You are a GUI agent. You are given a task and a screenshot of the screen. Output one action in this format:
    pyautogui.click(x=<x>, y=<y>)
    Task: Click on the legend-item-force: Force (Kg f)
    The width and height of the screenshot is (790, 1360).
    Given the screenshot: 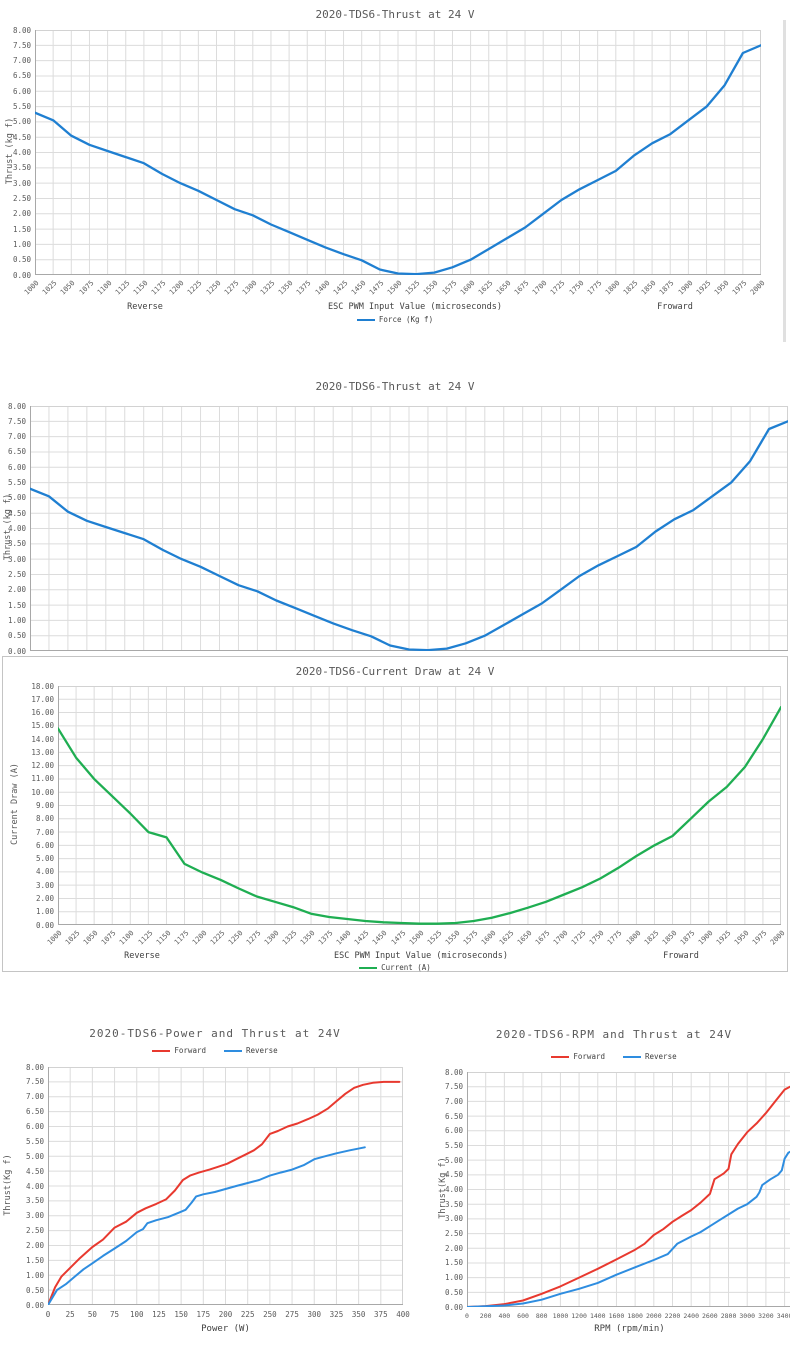 What is the action you would take?
    pyautogui.click(x=394, y=319)
    